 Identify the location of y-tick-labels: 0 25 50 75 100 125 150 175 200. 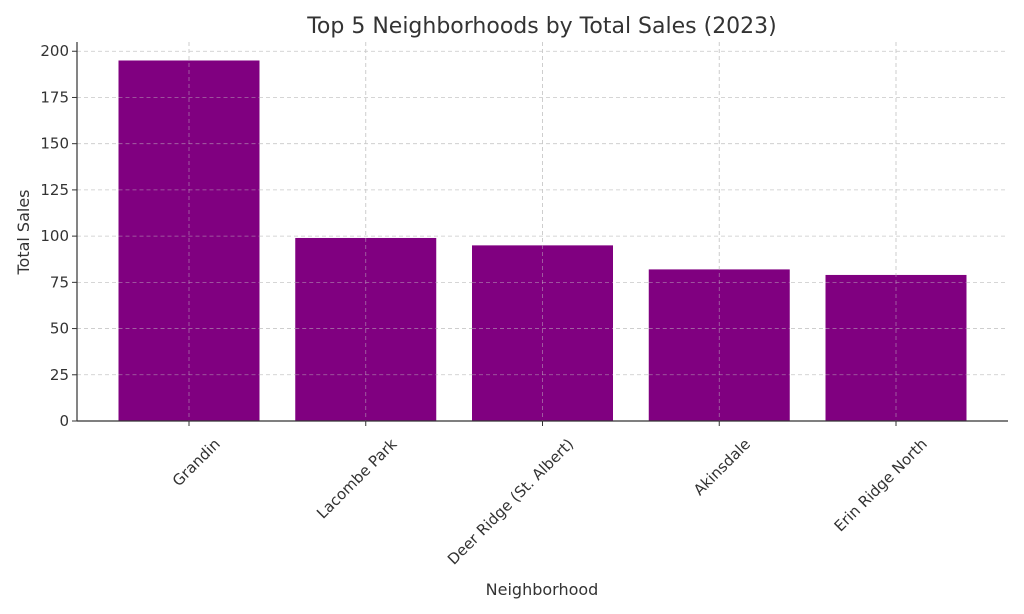
(54, 236).